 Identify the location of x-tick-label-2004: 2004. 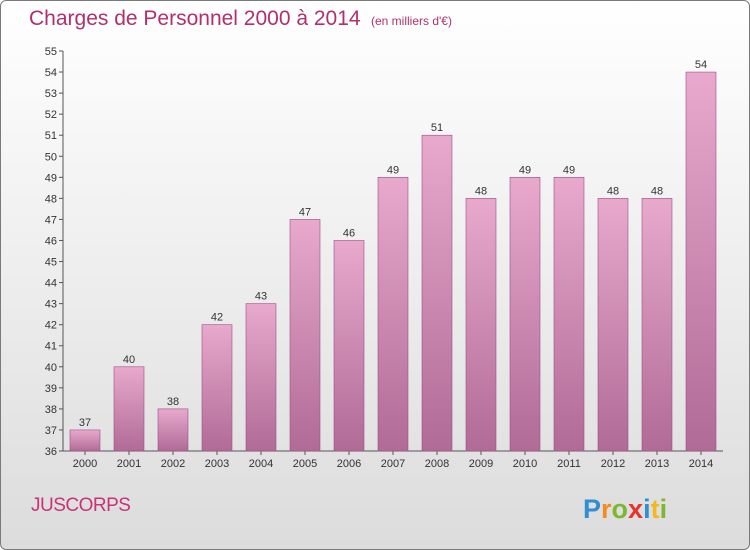
(261, 464).